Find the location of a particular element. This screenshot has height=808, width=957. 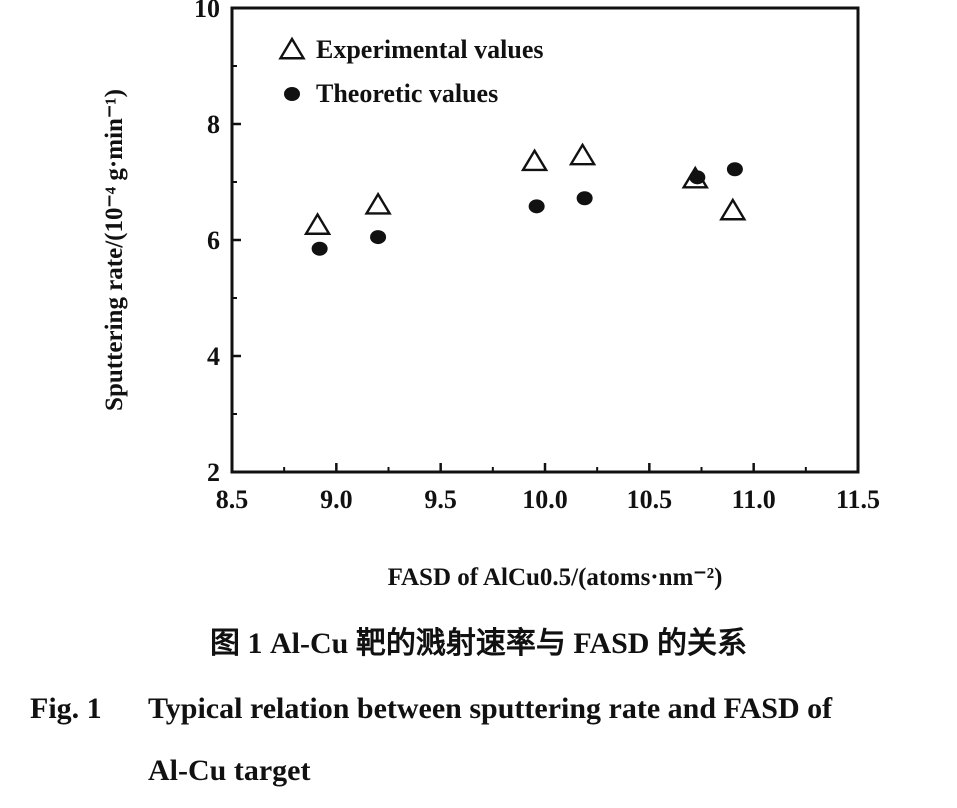

legend-label-1: Theoretic values is located at coordinates (407, 93).